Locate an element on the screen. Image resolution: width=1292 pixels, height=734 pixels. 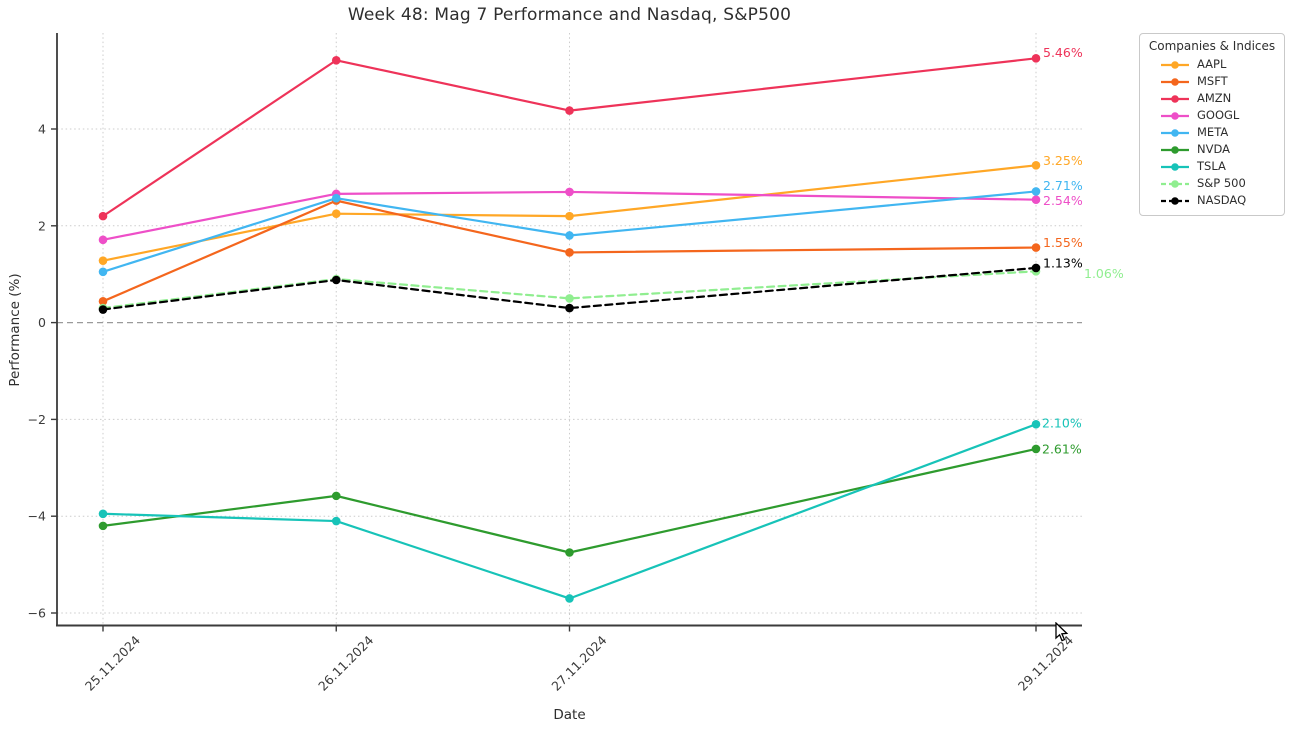
legend-item-nvda: NVDA is located at coordinates (1212, 149).